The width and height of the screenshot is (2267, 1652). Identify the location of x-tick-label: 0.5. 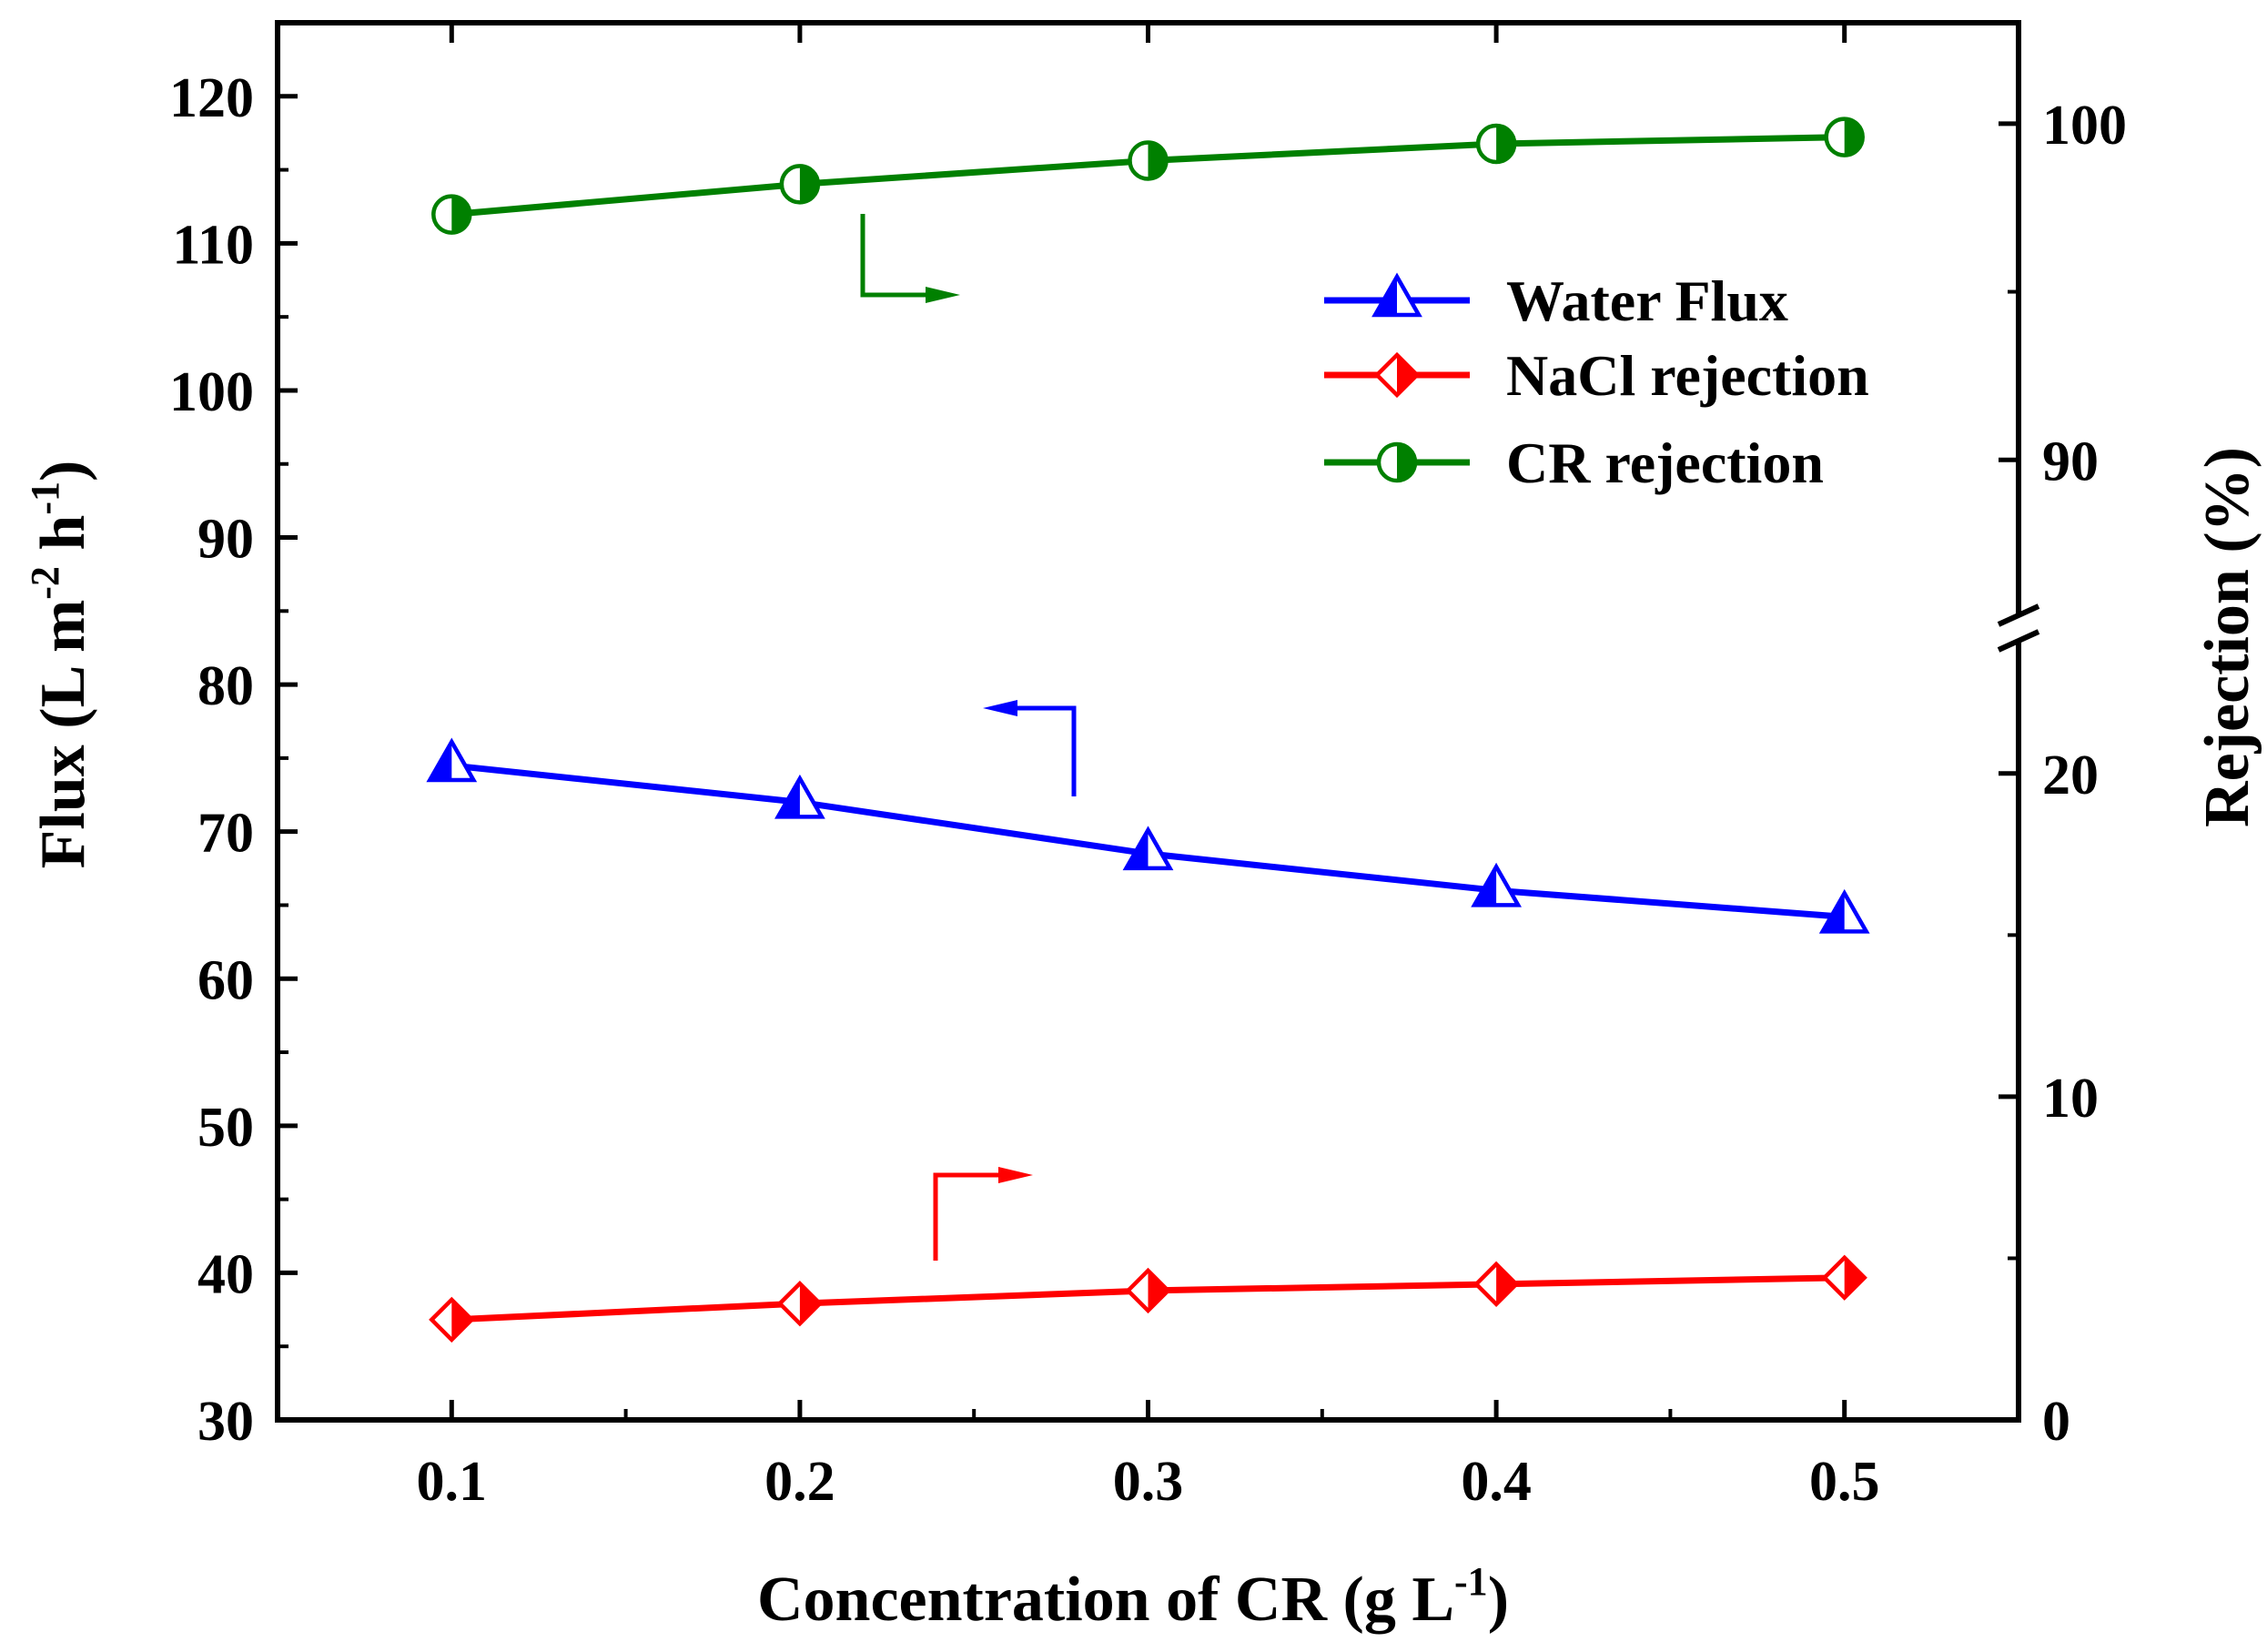
(1844, 1482).